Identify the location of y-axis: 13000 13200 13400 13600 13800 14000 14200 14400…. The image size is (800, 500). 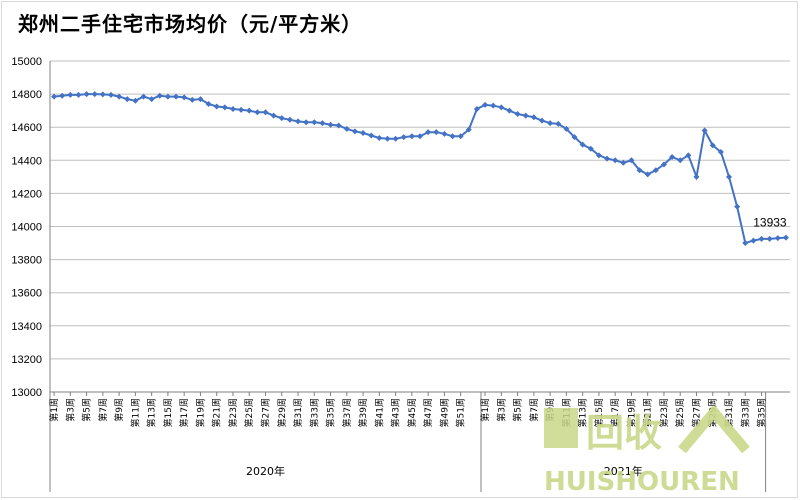
(26, 227).